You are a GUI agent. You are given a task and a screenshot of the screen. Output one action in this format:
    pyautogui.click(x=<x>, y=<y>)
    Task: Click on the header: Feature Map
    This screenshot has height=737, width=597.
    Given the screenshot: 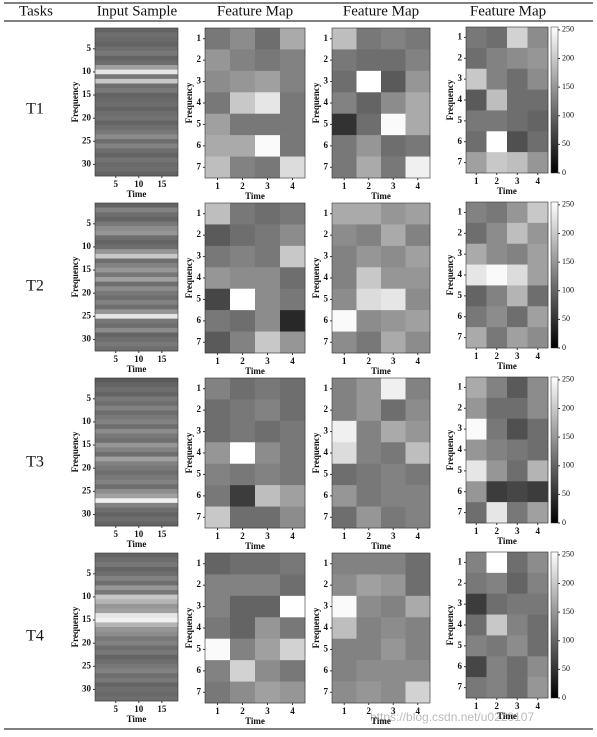 What is the action you would take?
    pyautogui.click(x=508, y=11)
    